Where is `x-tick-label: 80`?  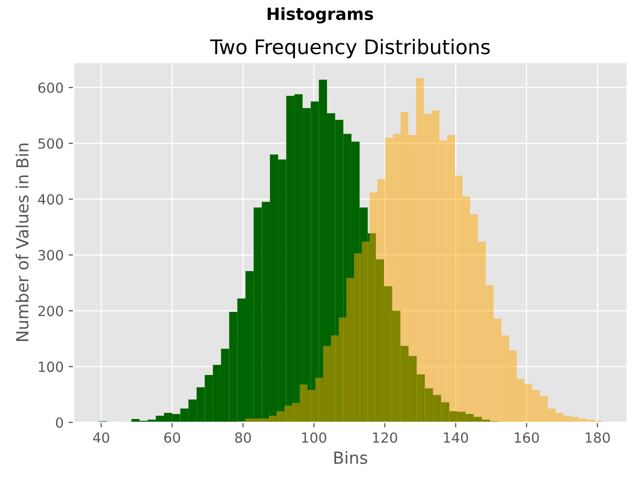
x-tick-label: 80 is located at coordinates (243, 437).